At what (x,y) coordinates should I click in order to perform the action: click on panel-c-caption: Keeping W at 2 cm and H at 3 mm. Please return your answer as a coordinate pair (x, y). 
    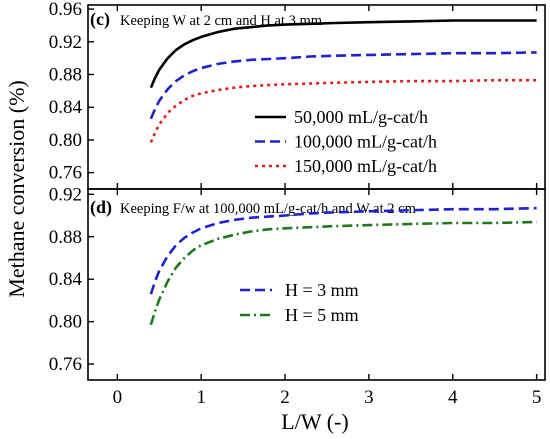
    Looking at the image, I should click on (221, 21).